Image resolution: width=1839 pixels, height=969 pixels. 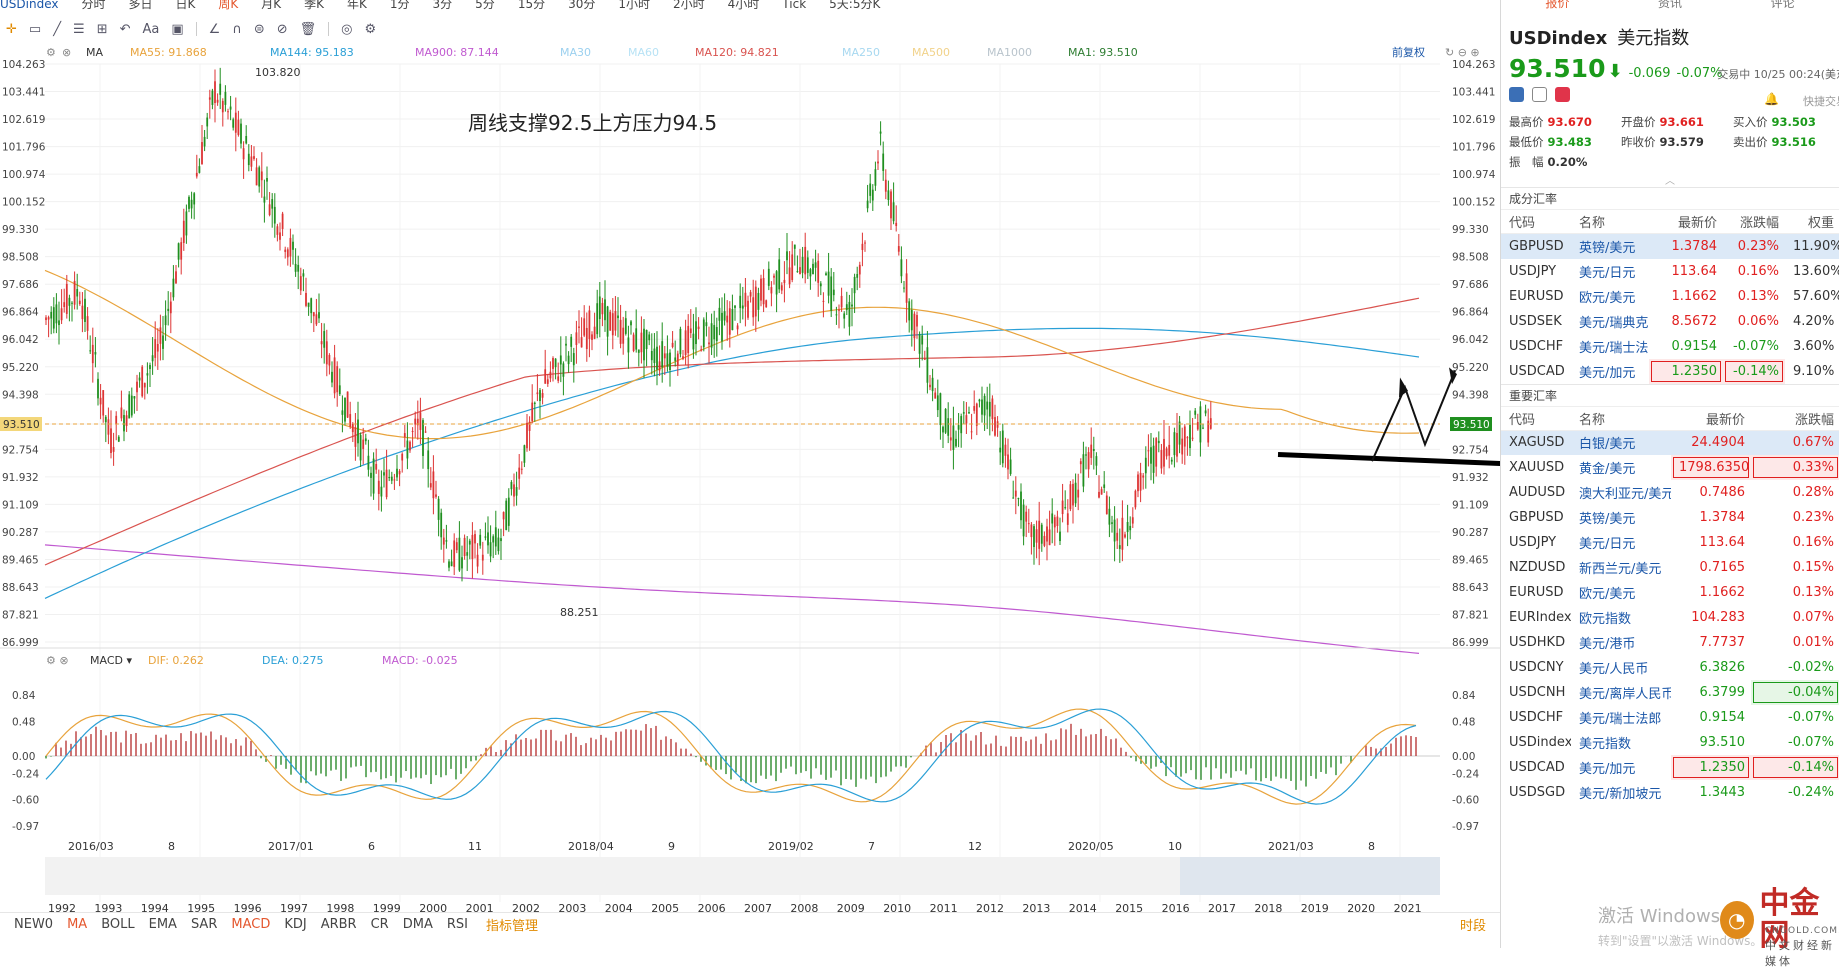 What do you see at coordinates (1562, 94) in the screenshot?
I see `heart-icon` at bounding box center [1562, 94].